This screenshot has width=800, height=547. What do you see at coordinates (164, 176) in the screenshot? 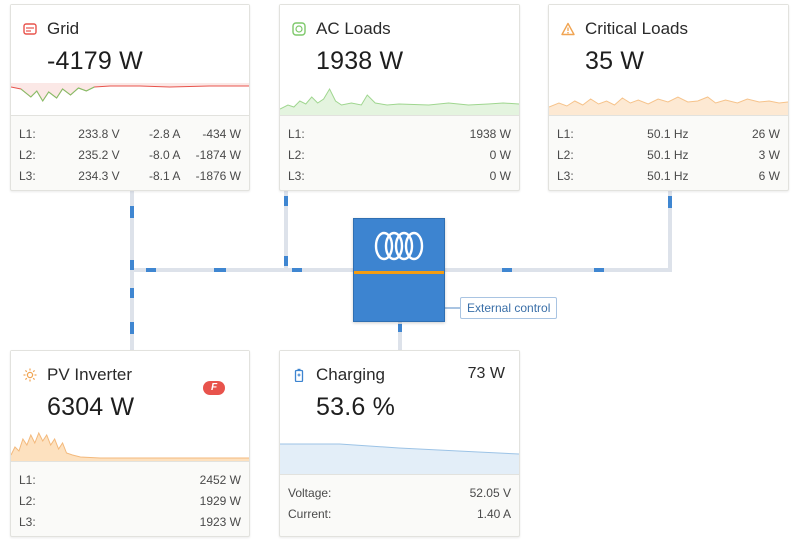
I see `current-value: -8.1 A` at bounding box center [164, 176].